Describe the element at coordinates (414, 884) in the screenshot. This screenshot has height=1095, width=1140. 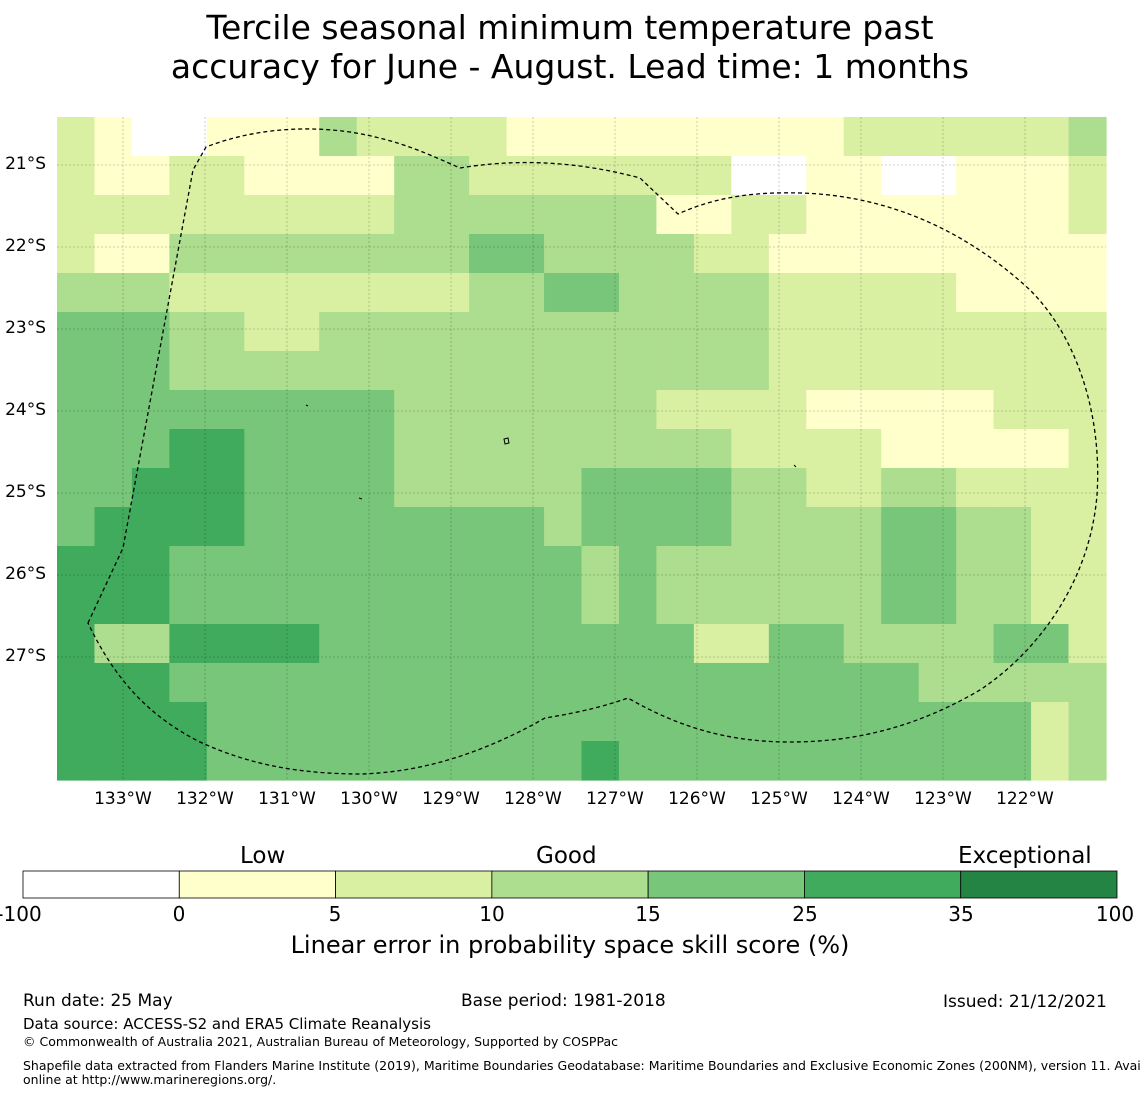
I see `colorbar-swatch` at that location.